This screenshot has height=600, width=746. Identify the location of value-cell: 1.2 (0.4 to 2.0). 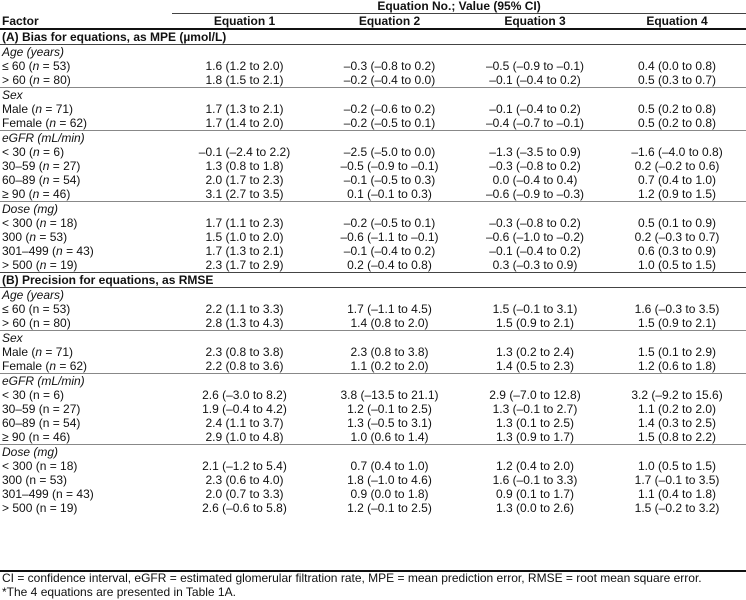
(535, 466).